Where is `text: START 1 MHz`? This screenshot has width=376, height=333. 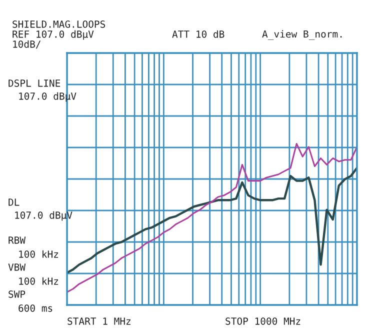
text: START 1 MHz is located at coordinates (99, 321).